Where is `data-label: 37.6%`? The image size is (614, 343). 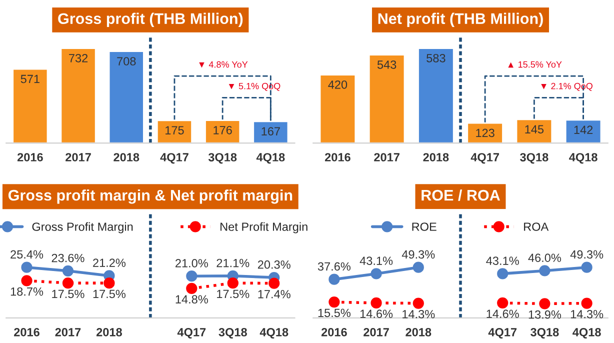 data-label: 37.6% is located at coordinates (334, 266).